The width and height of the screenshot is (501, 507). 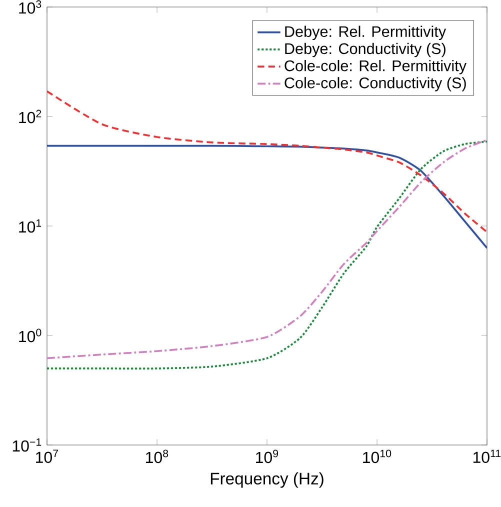 I want to click on legend-label: Cole-cole: Conductivity (S), so click(x=375, y=84).